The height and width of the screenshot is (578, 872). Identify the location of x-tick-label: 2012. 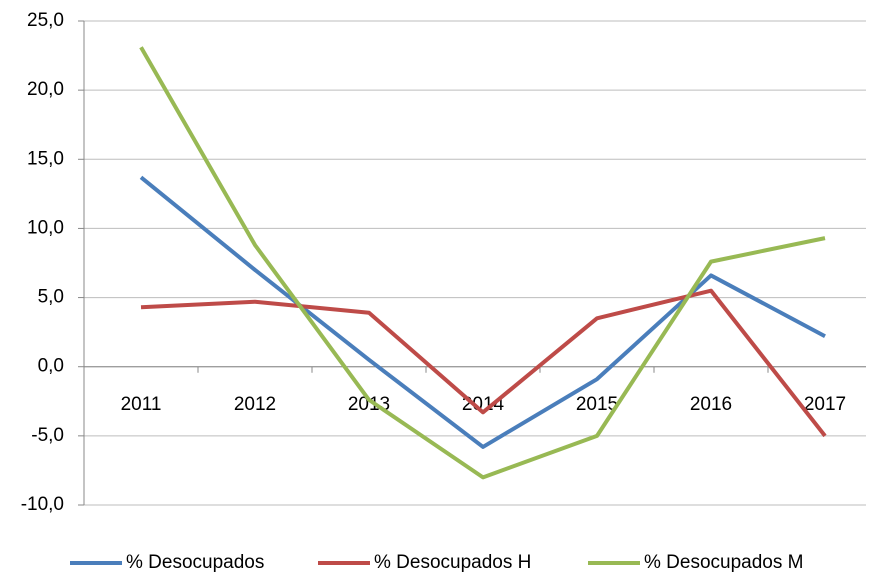
(255, 404).